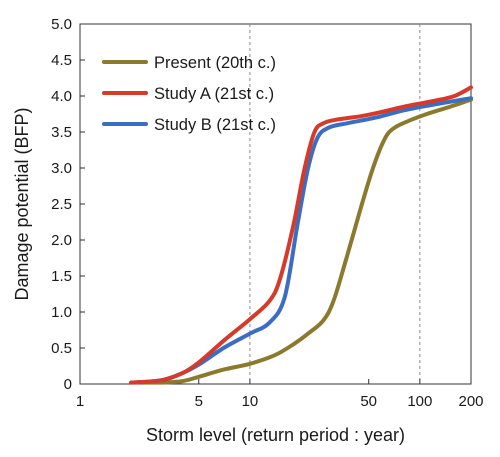  Describe the element at coordinates (68, 384) in the screenshot. I see `y-tick-label: 0` at that location.